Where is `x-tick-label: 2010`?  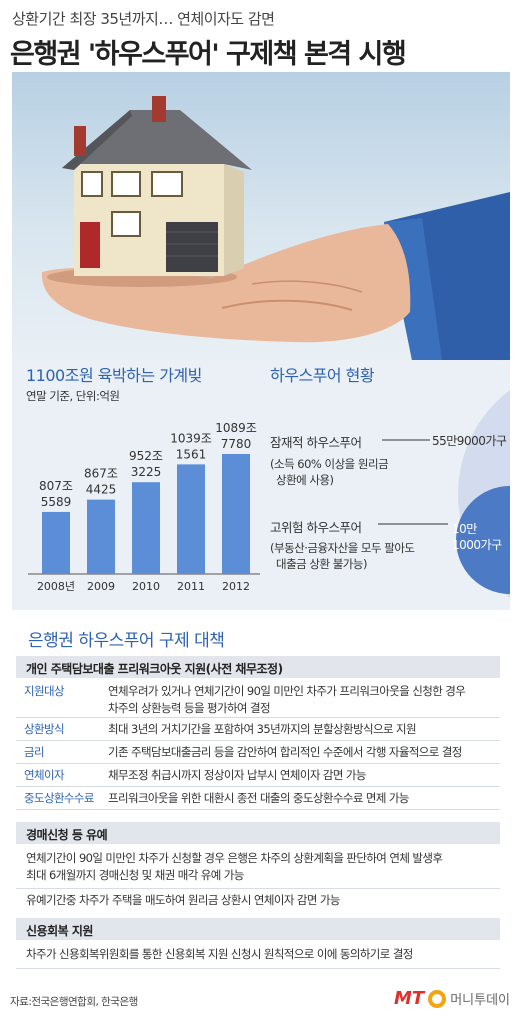 x-tick-label: 2010 is located at coordinates (146, 586).